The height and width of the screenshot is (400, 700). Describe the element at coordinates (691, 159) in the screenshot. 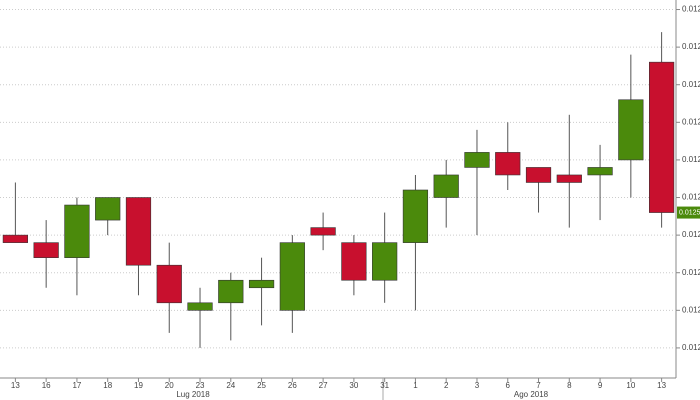

I see `y-tick-label: 0.0126` at that location.